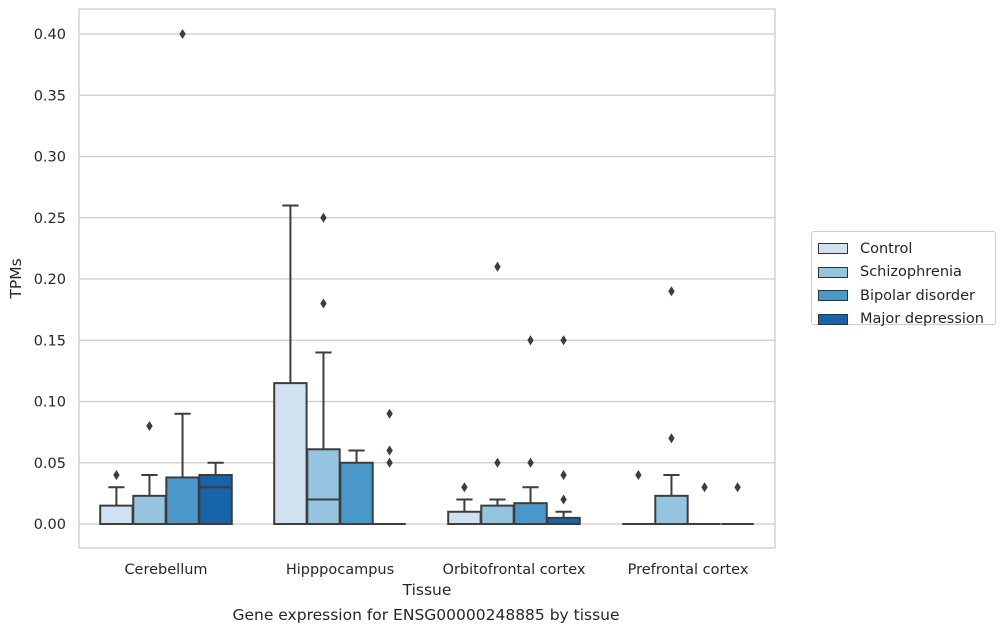 This screenshot has height=634, width=1007. Describe the element at coordinates (833, 319) in the screenshot. I see `legend-swatch-major-depression` at that location.